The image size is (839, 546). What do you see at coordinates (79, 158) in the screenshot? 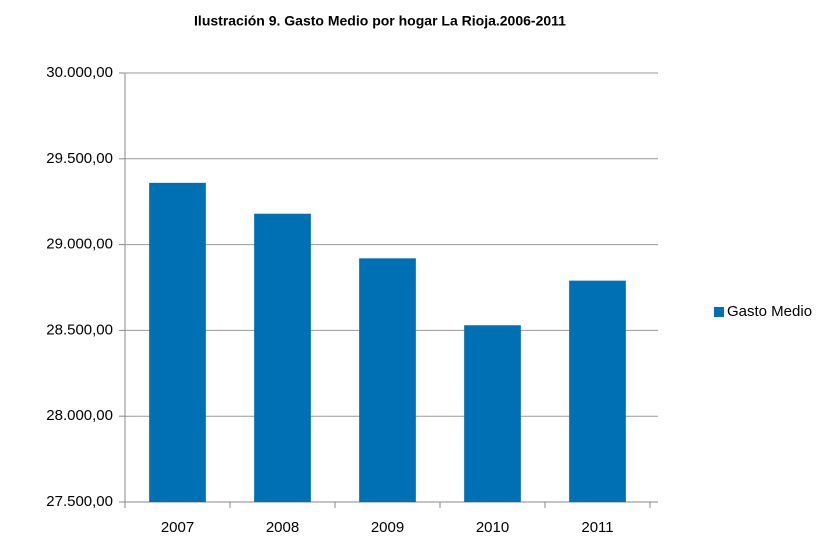
I see `y-tick-label: 29.500,00` at bounding box center [79, 158].